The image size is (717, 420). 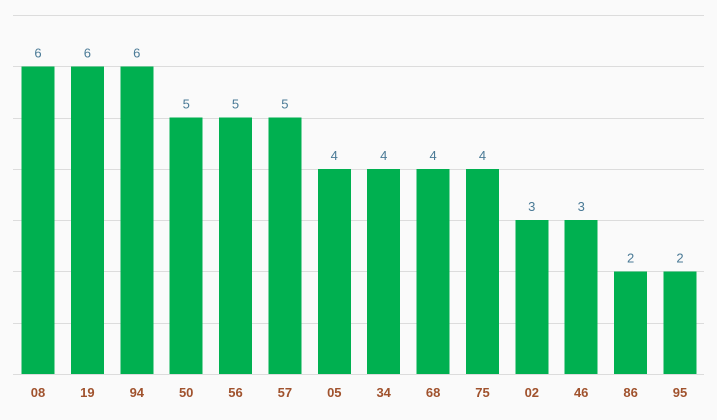 I want to click on tick-label-94: 94, so click(x=137, y=392).